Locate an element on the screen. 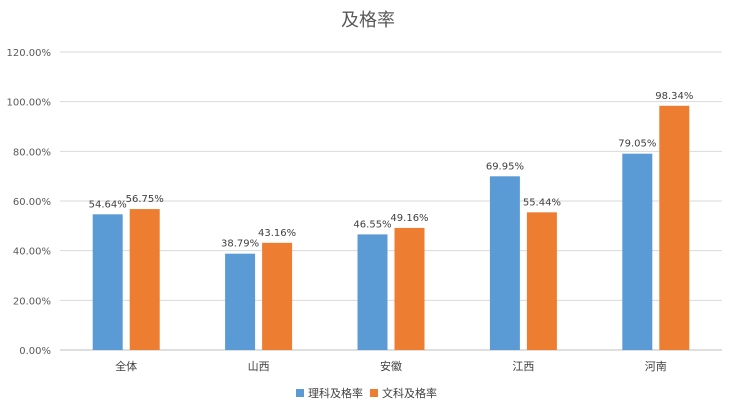 Image resolution: width=737 pixels, height=413 pixels. data-label: 98.34% is located at coordinates (674, 96).